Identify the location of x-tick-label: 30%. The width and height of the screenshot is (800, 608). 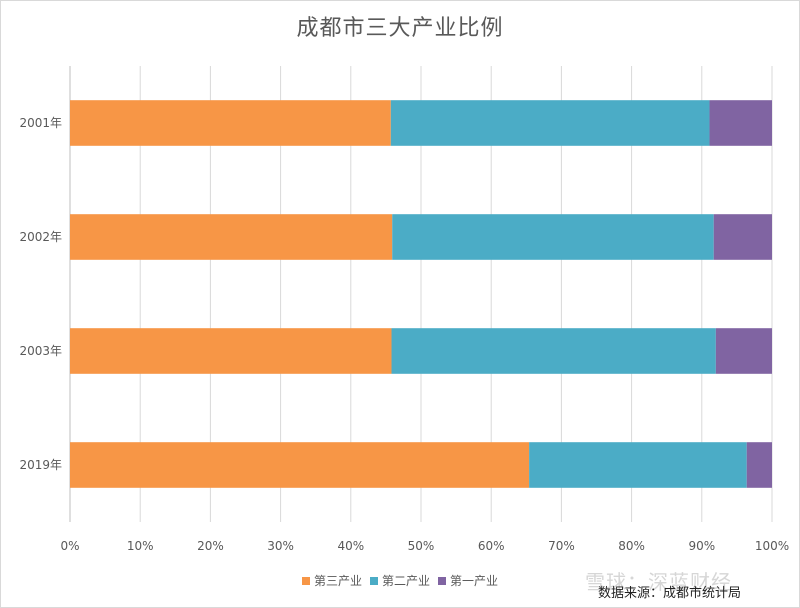
(280, 546).